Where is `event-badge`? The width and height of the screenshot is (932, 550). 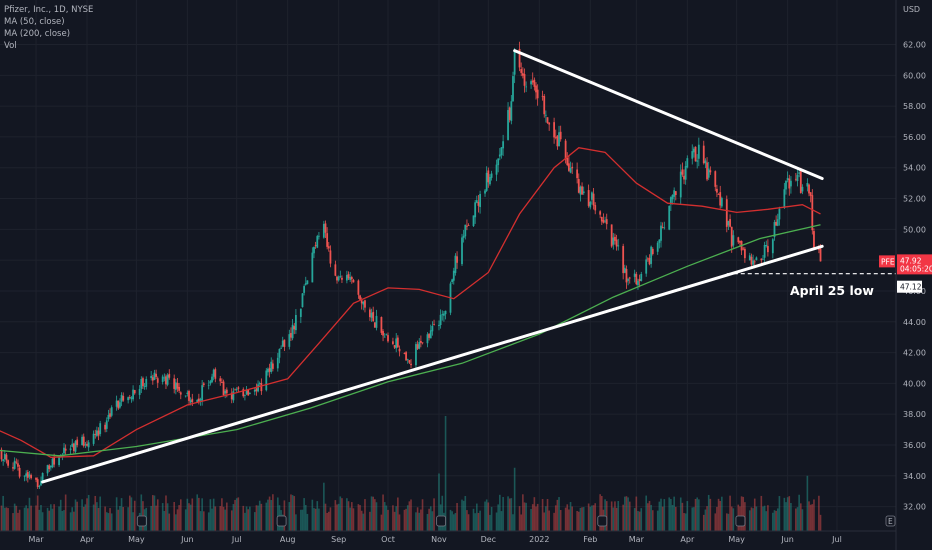 event-badge is located at coordinates (141, 521).